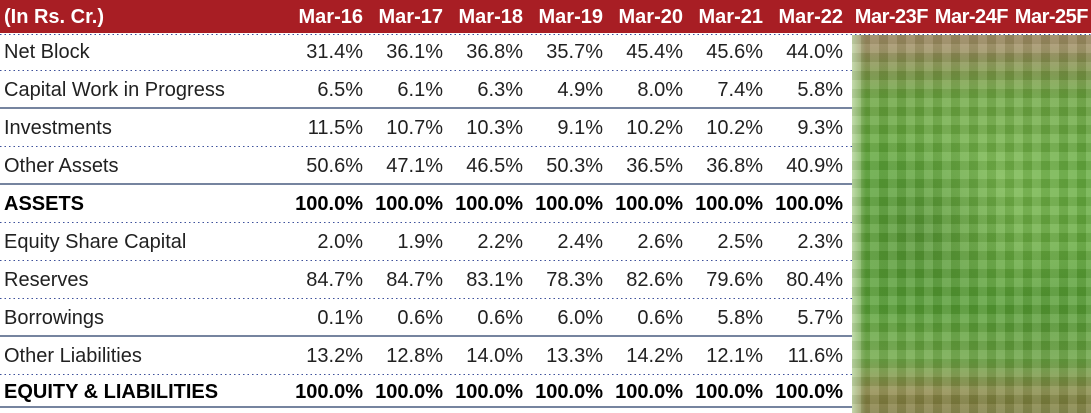 This screenshot has height=413, width=1091. What do you see at coordinates (334, 52) in the screenshot?
I see `cell-value: 31.4%` at bounding box center [334, 52].